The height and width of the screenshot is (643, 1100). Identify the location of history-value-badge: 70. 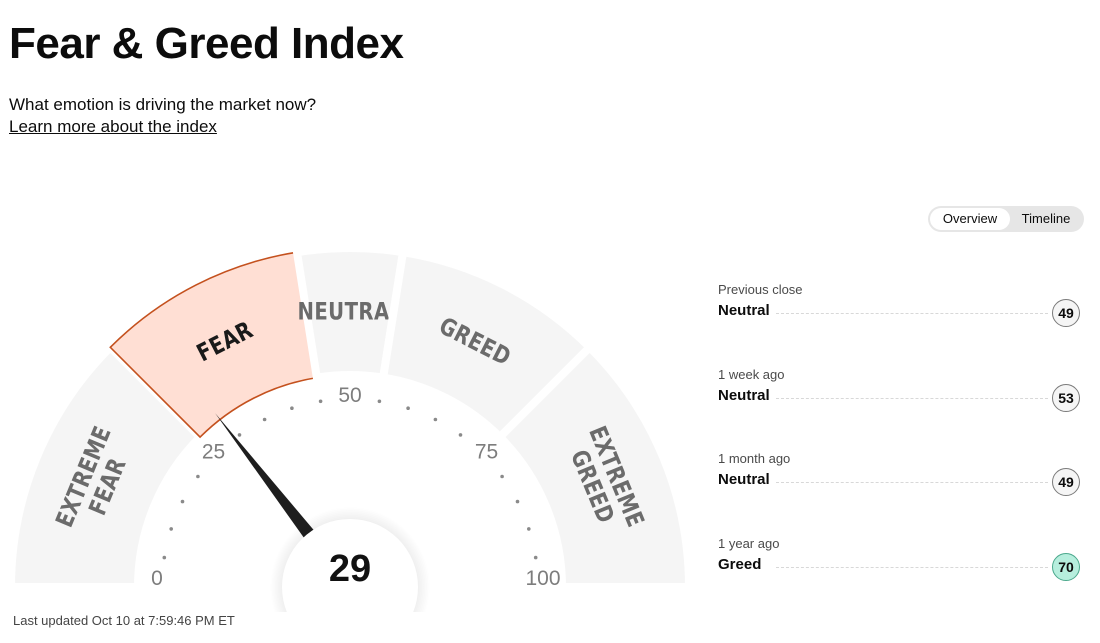
(1066, 566).